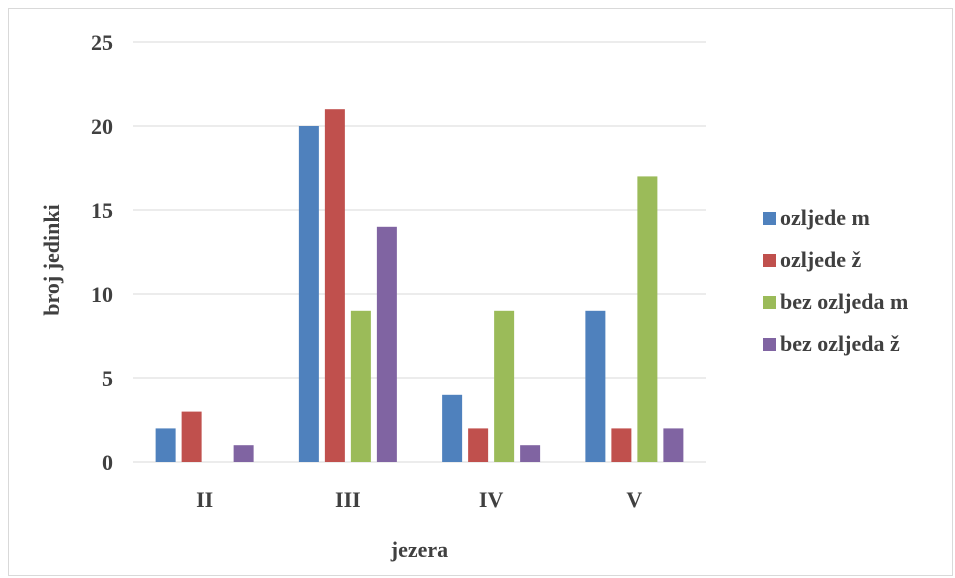 This screenshot has height=578, width=955. What do you see at coordinates (107, 462) in the screenshot?
I see `y-tick-label: 0` at bounding box center [107, 462].